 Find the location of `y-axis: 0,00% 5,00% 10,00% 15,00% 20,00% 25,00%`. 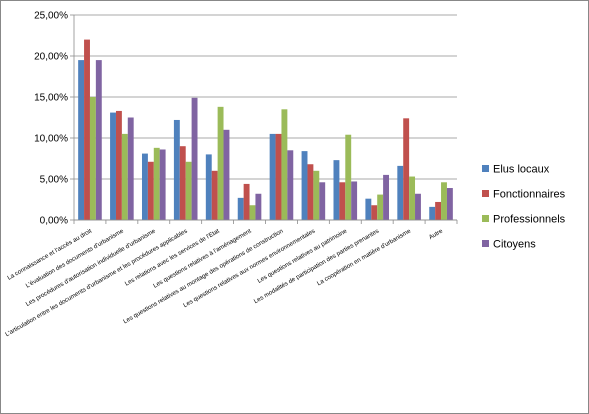

y-axis: 0,00% 5,00% 10,00% 15,00% 20,00% 25,00% is located at coordinates (54, 119).